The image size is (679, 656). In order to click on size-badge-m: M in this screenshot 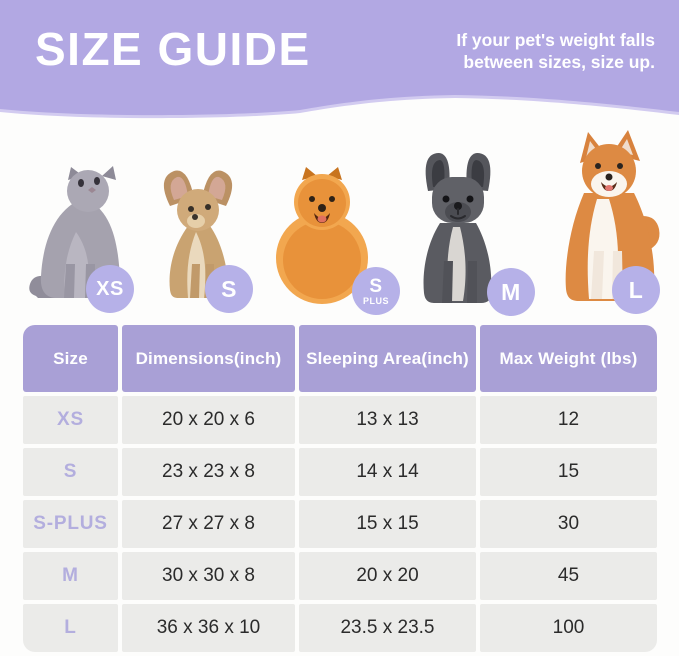, I will do `click(511, 292)`.